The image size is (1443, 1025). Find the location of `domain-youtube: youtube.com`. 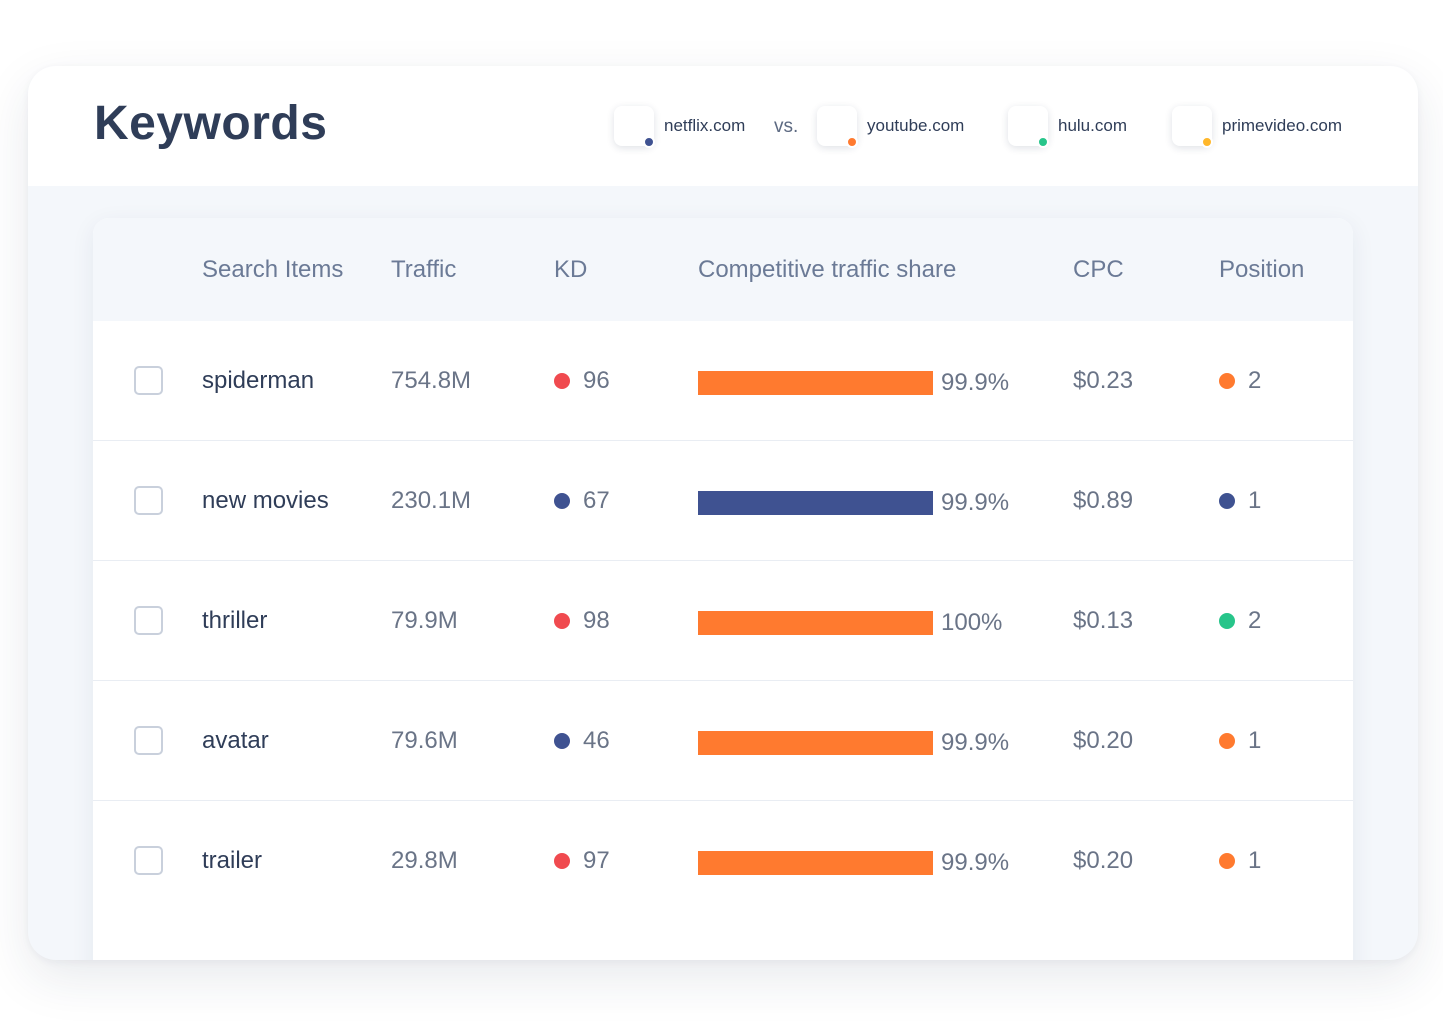

domain-youtube: youtube.com is located at coordinates (891, 127).